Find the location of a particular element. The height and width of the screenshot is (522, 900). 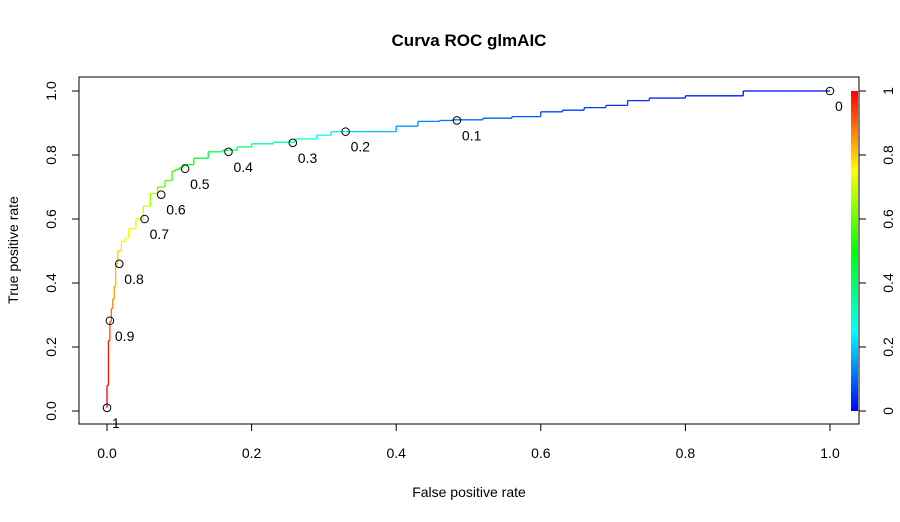

colorkey-tick-label: 0.2 is located at coordinates (888, 347).